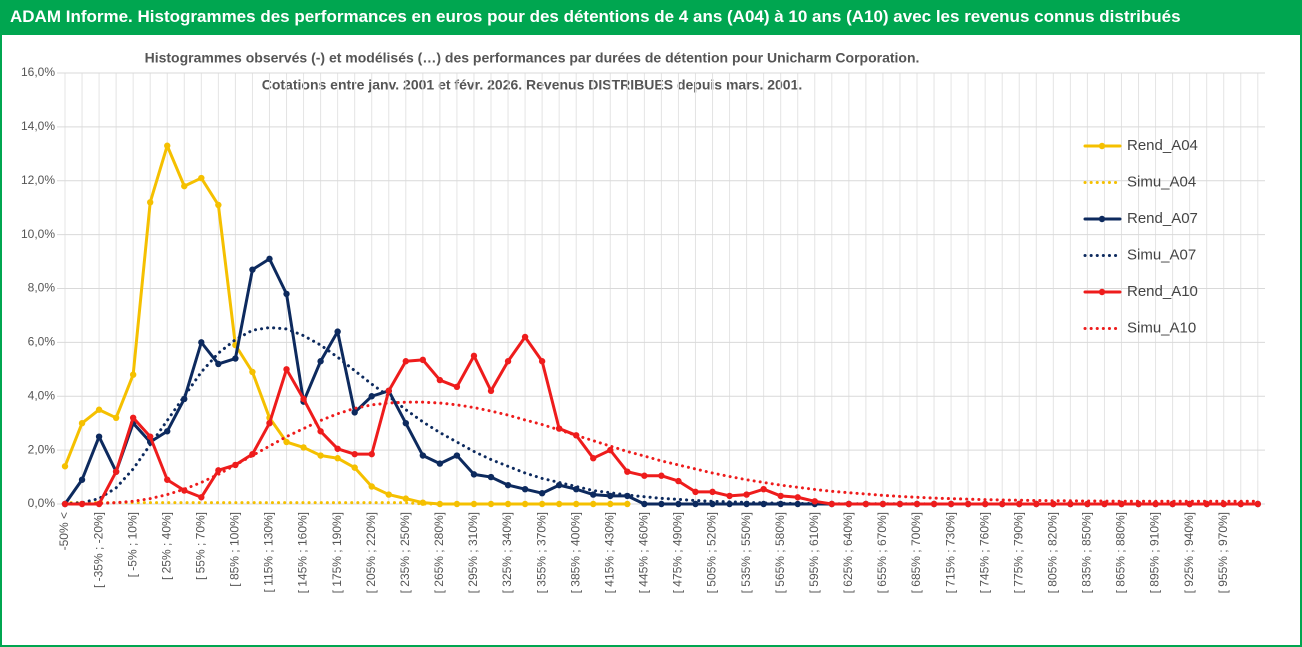 The height and width of the screenshot is (647, 1302). Describe the element at coordinates (916, 552) in the screenshot. I see `x-tick-label: [ 685% ; 700%]` at that location.